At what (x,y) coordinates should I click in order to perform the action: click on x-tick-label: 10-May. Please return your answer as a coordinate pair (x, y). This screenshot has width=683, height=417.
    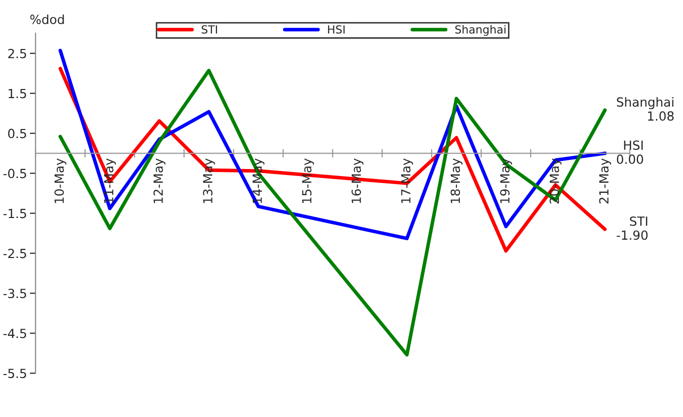
    Looking at the image, I should click on (60, 180).